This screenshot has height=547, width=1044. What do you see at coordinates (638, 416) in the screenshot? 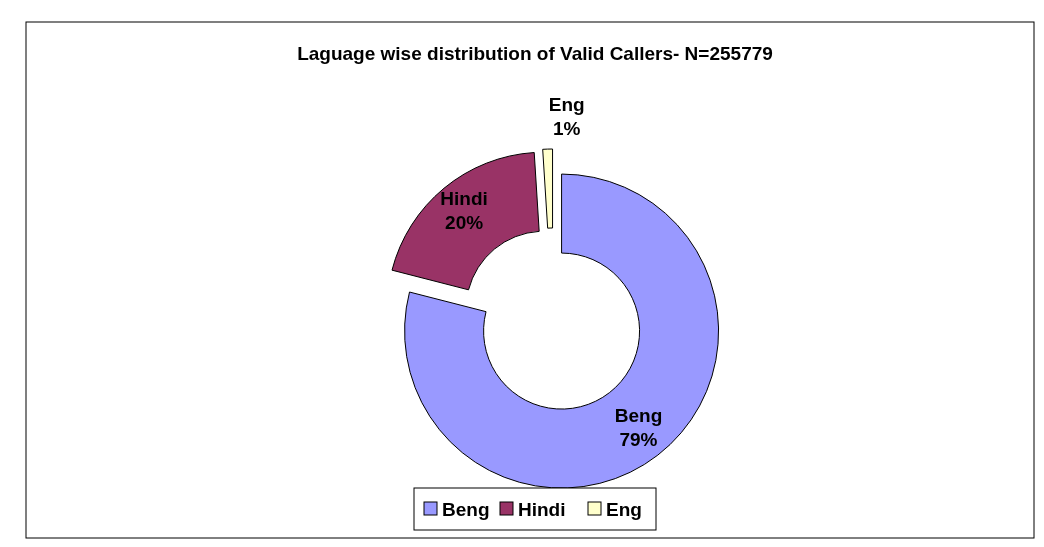
I see `slice-label: Beng` at bounding box center [638, 416].